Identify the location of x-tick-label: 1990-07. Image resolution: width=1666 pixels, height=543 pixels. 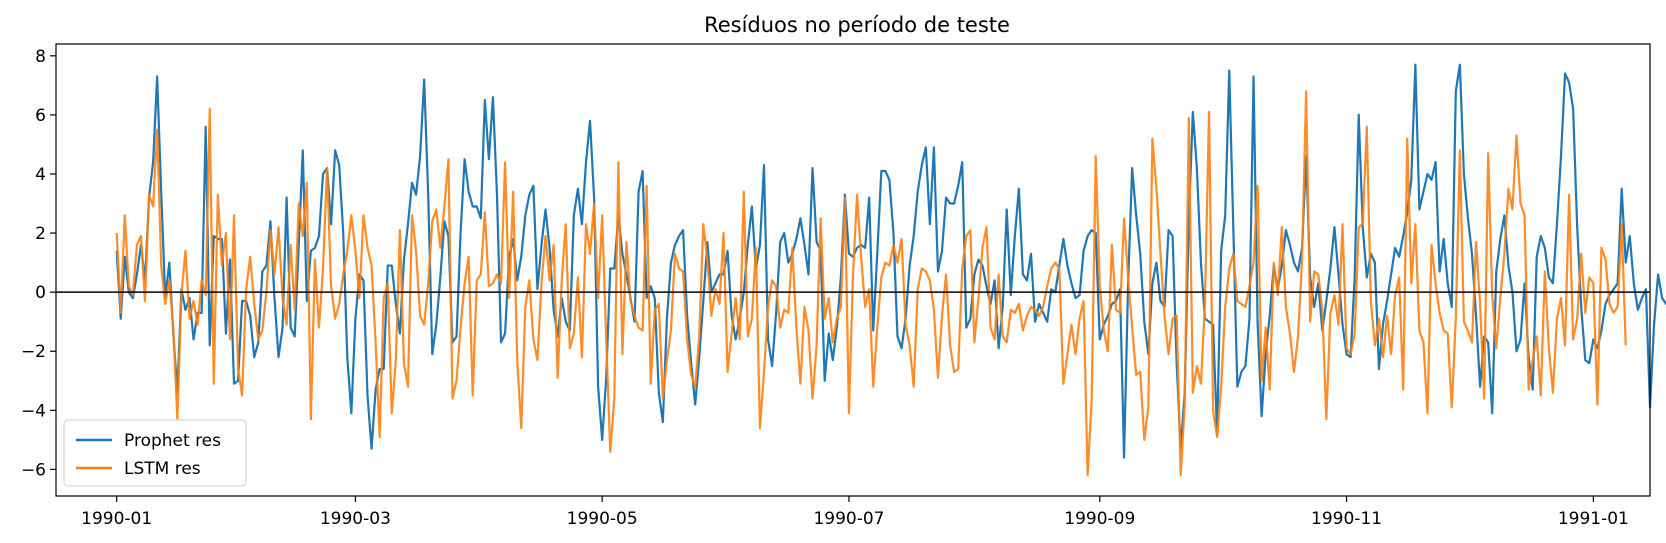
(848, 519).